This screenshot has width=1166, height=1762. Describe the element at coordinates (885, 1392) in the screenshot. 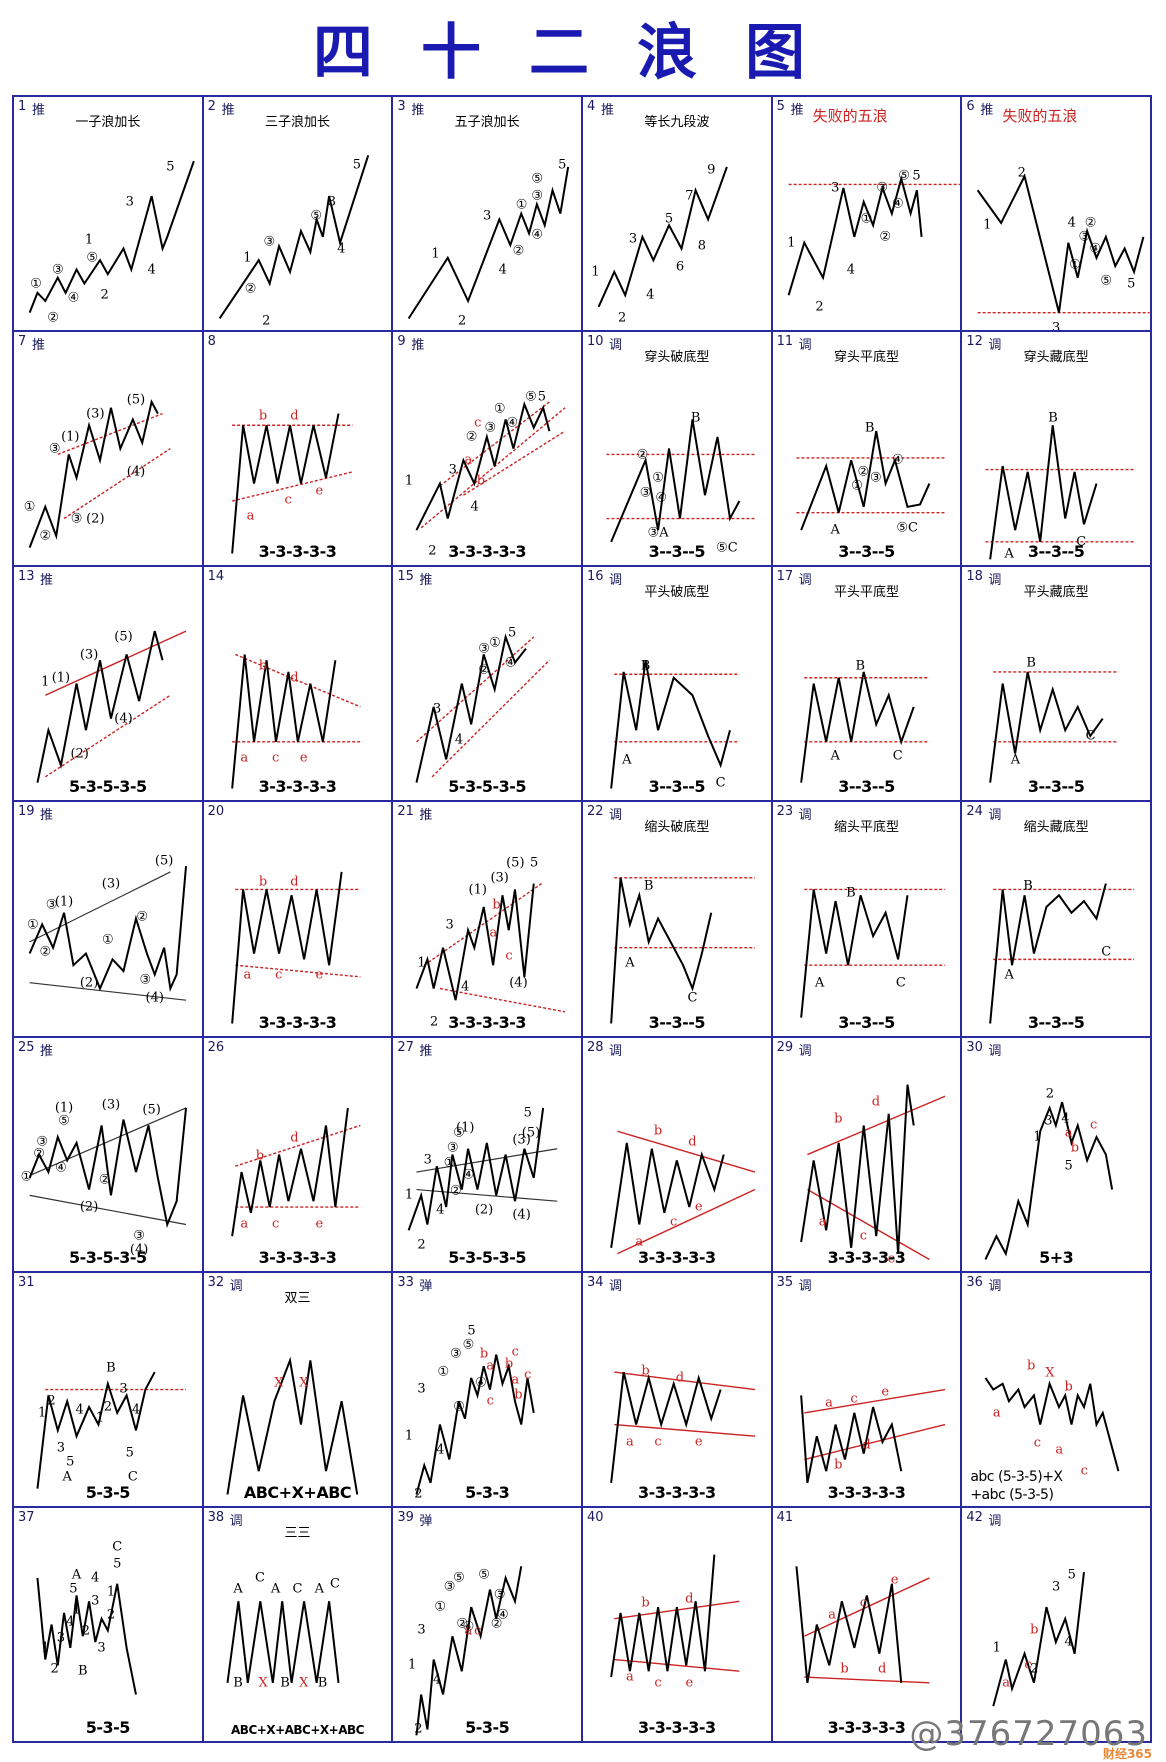

I see `wave-label: e` at that location.